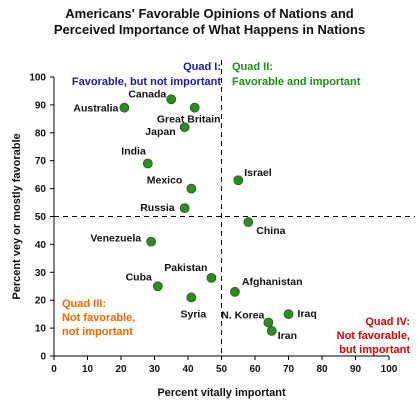 This screenshot has width=419, height=405. What do you see at coordinates (98, 318) in the screenshot?
I see `quadrant-3-label: Not favorable,` at bounding box center [98, 318].